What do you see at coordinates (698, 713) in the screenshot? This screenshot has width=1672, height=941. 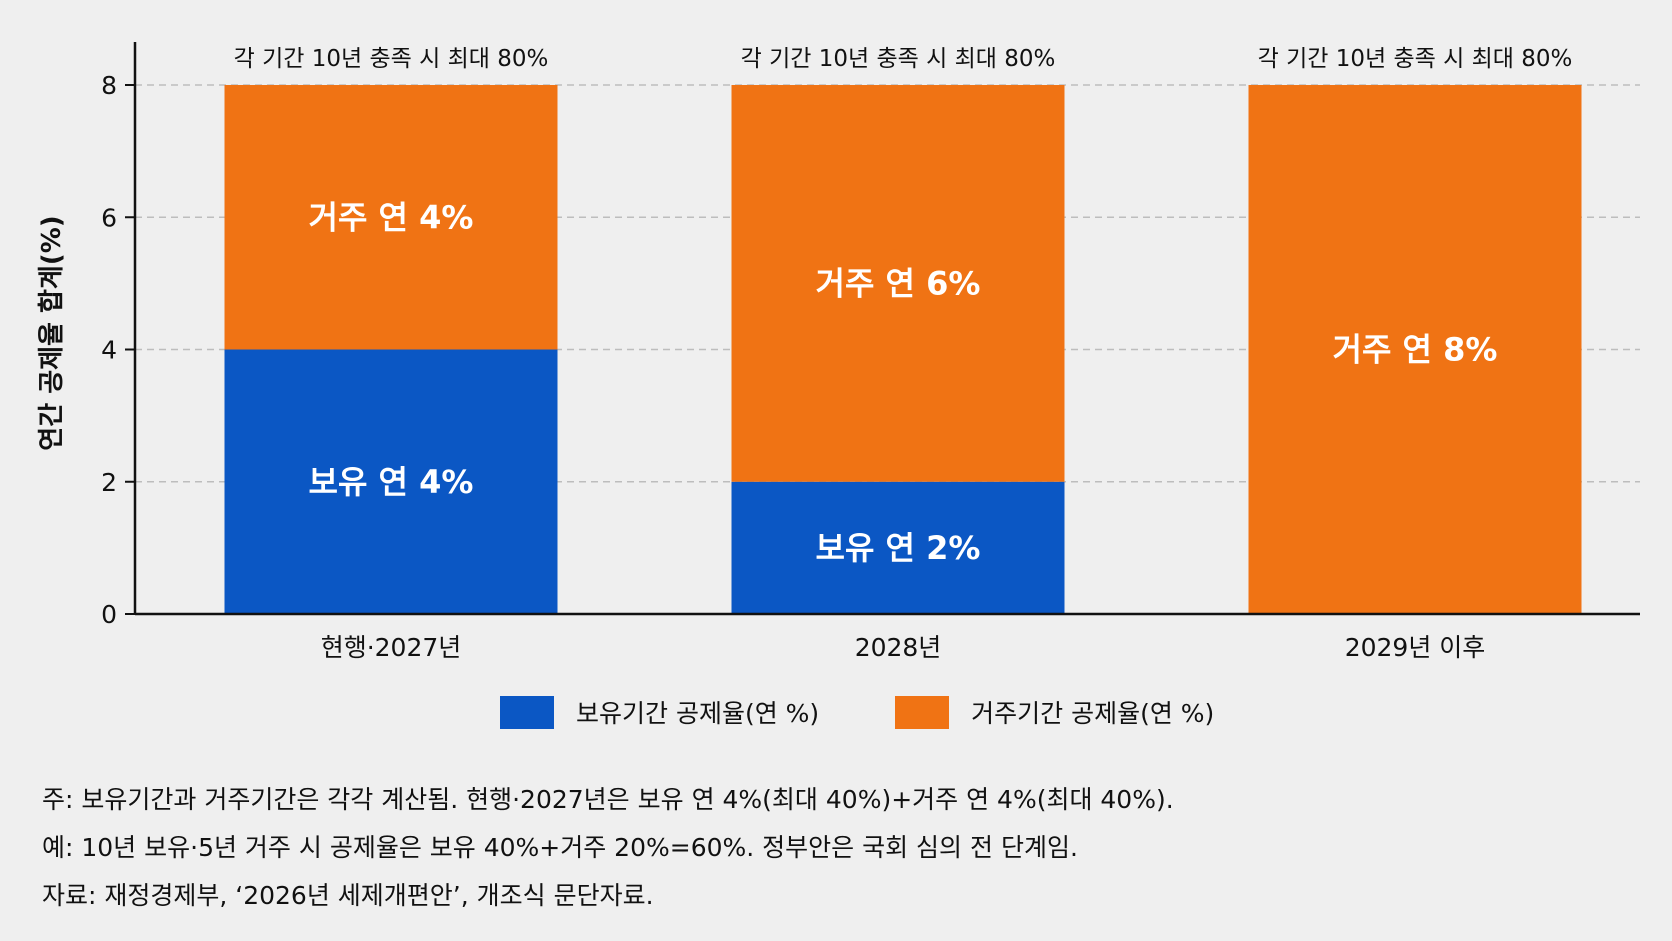 I see `legend-label-holding: 보유기간 공제율(연 %)` at bounding box center [698, 713].